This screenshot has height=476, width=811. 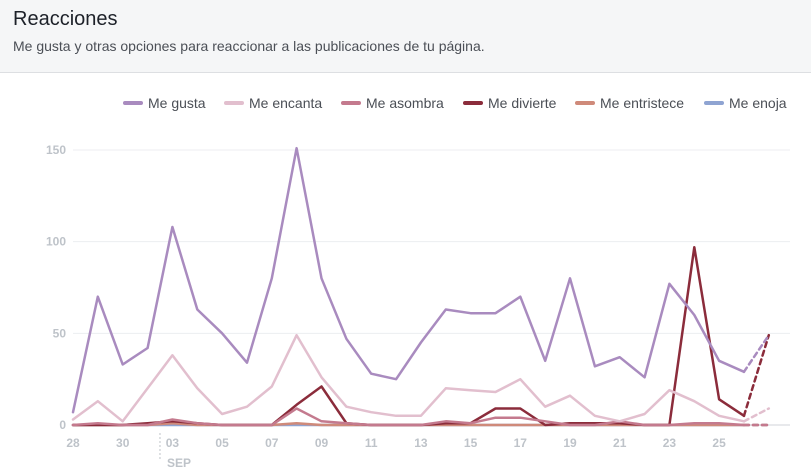 I want to click on x-tick-label: 28, so click(x=73, y=443).